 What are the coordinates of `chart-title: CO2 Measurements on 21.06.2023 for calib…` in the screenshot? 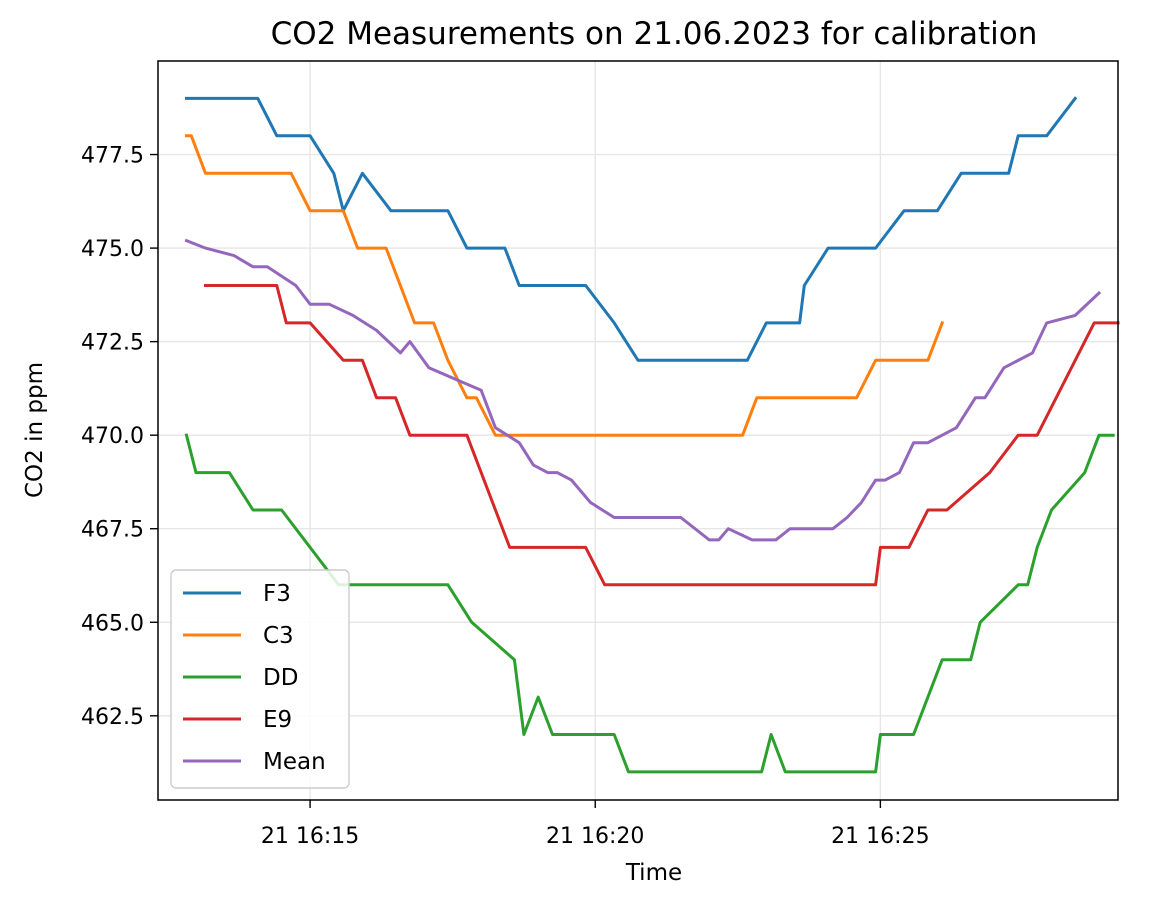 It's located at (654, 34).